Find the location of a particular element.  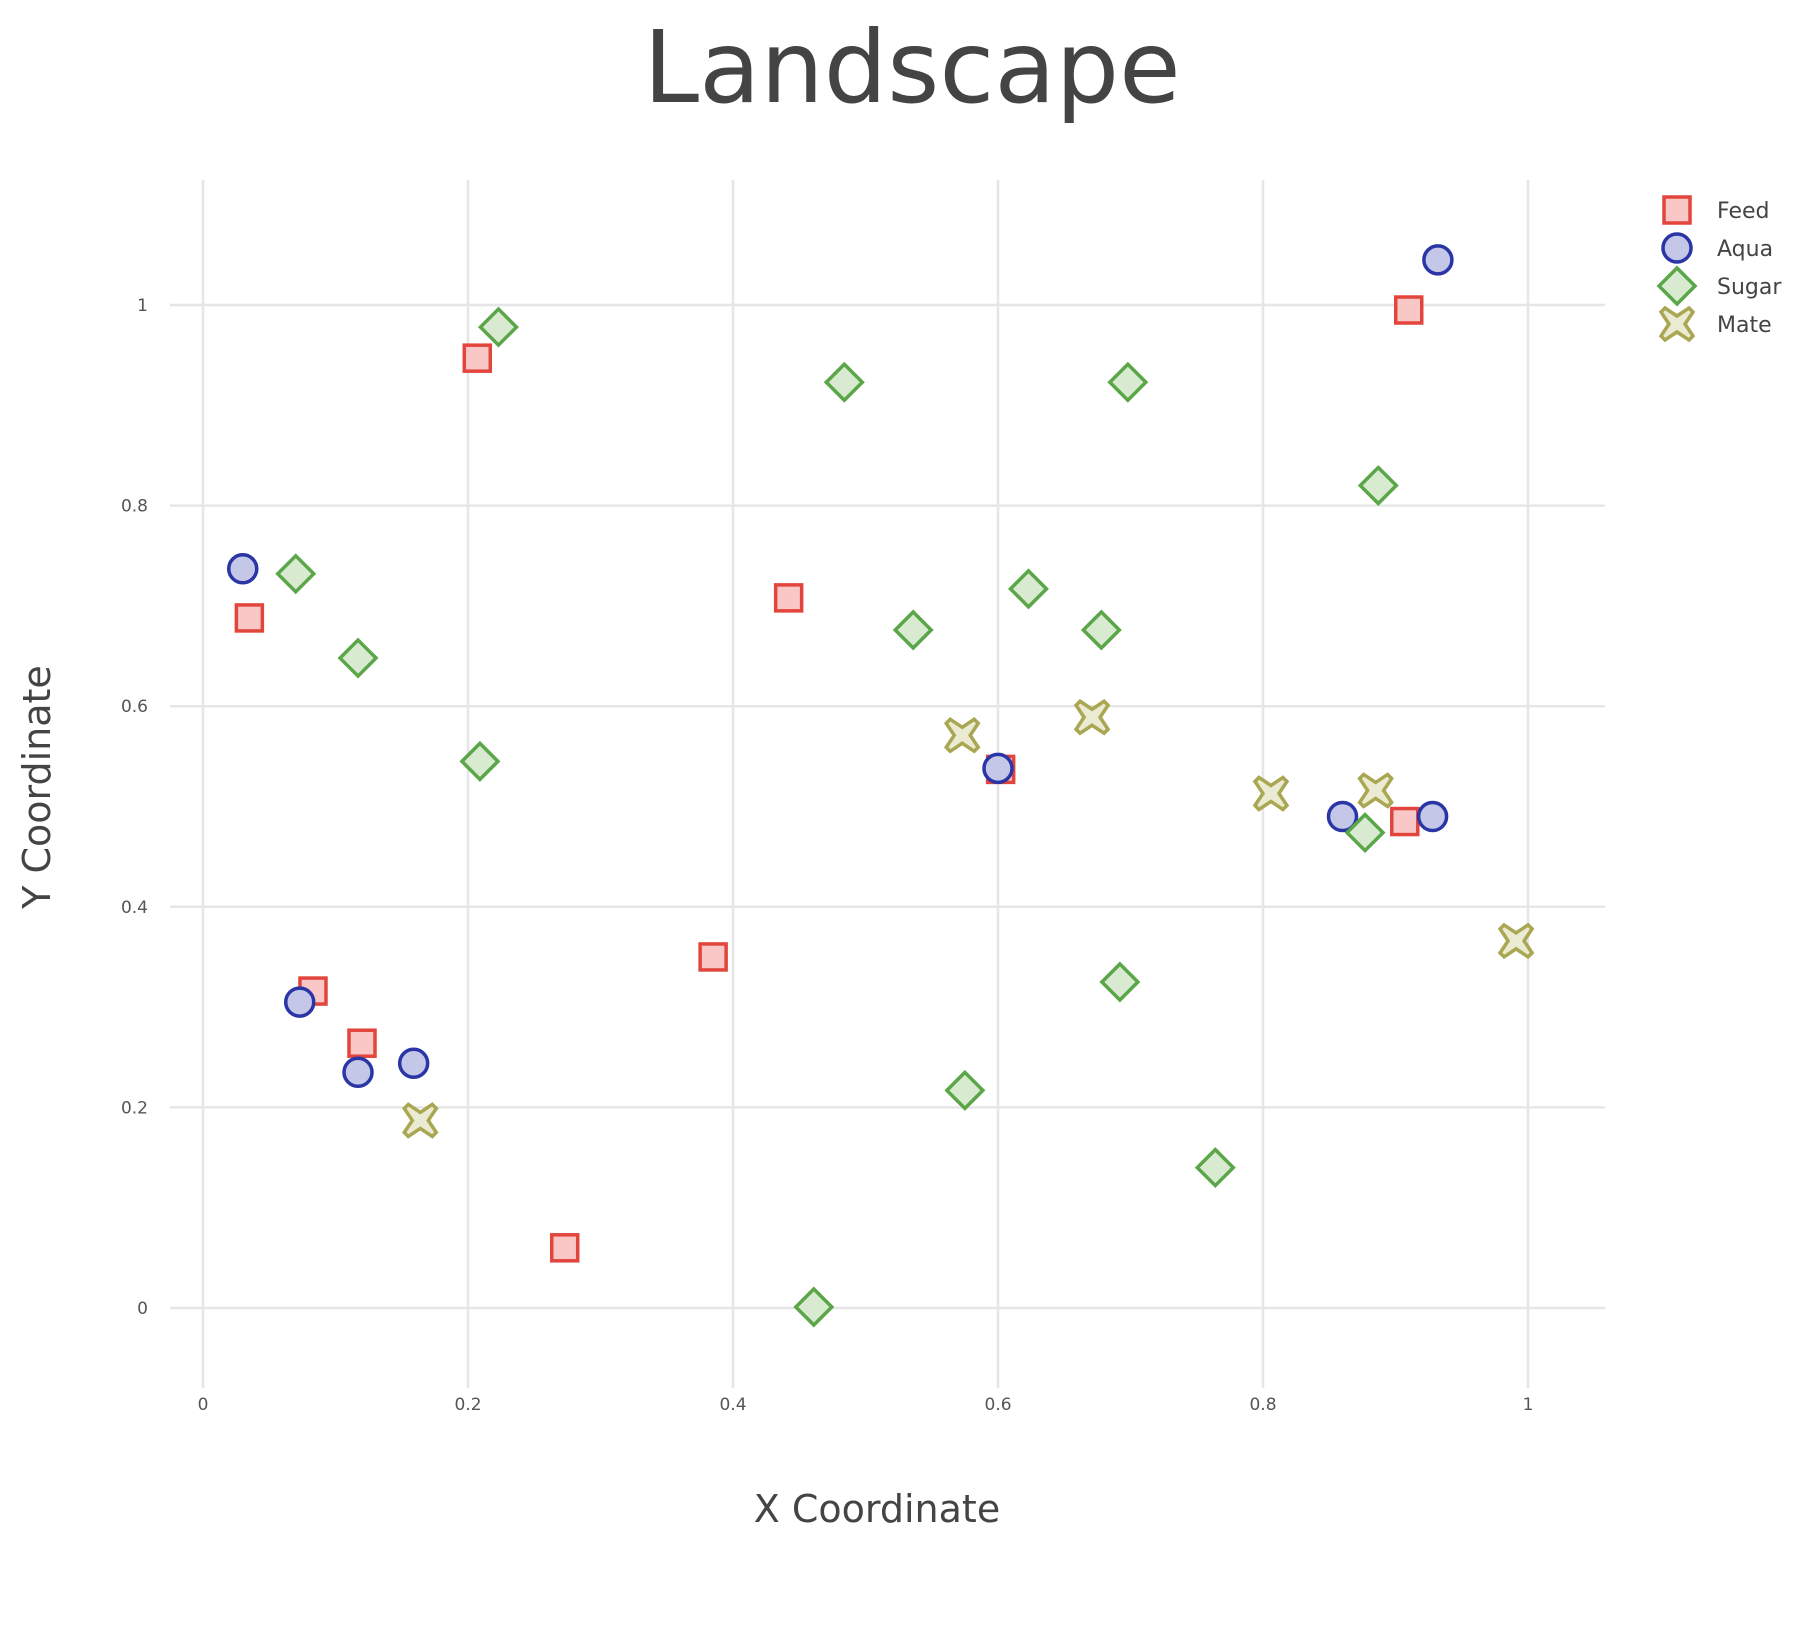

legend: Feed Aqua Sugar Mate is located at coordinates (1719, 269).